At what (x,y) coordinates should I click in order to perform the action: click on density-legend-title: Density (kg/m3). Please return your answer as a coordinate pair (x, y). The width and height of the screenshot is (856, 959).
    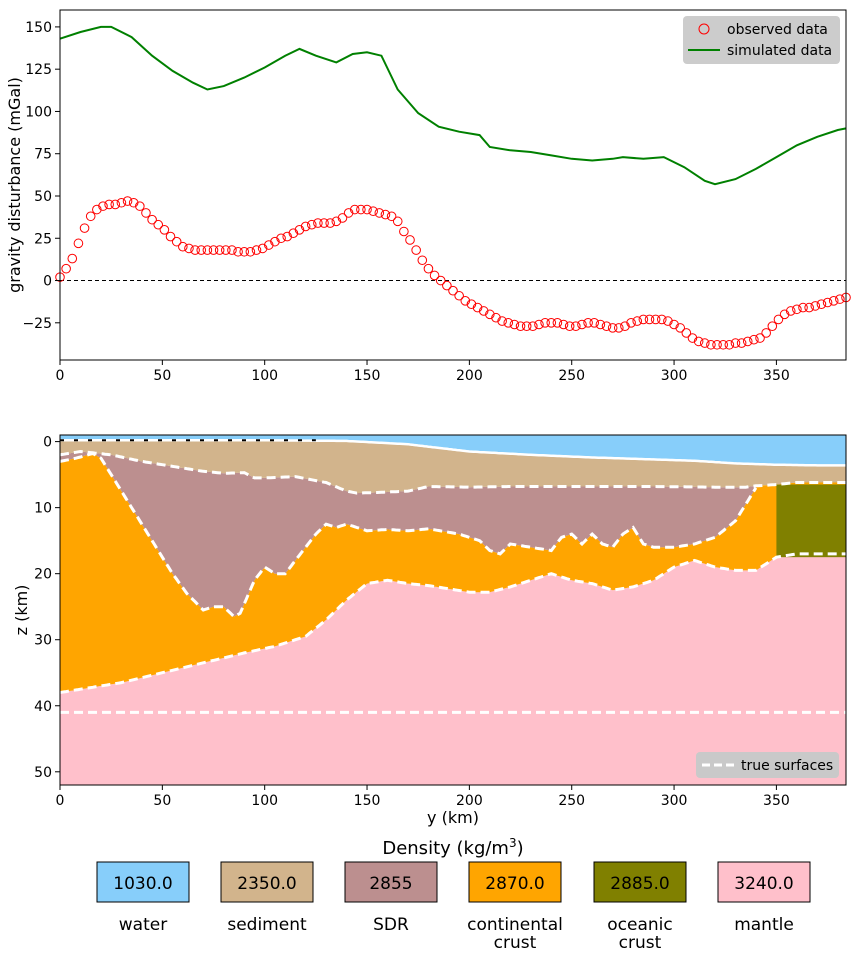
    Looking at the image, I should click on (452, 847).